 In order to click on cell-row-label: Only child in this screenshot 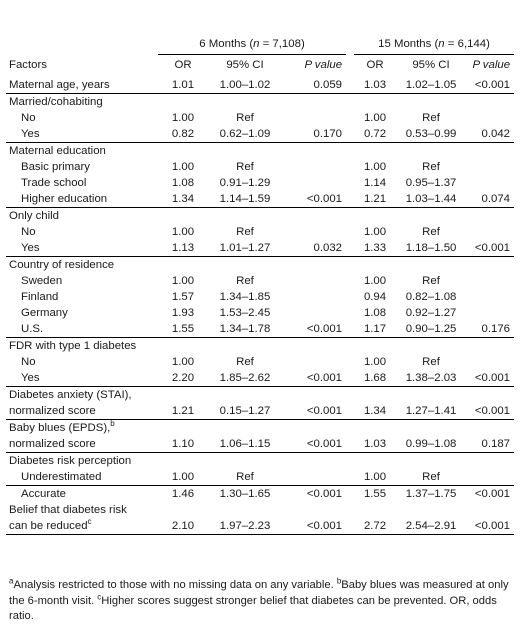, I will do `click(82, 215)`.